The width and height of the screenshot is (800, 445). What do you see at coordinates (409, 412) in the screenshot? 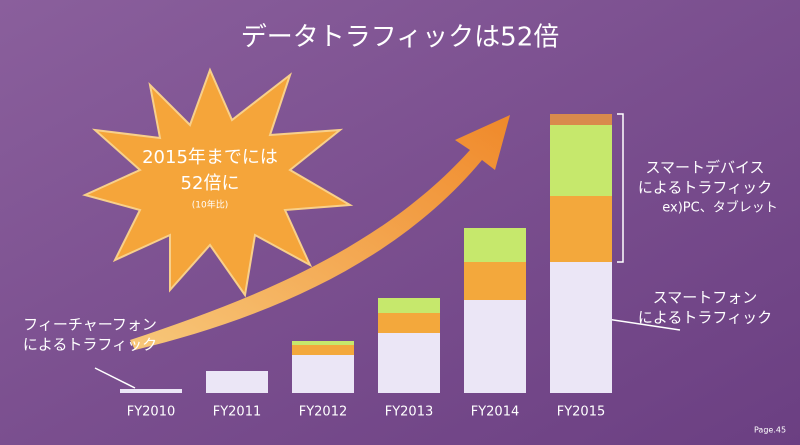
I see `x-tick-label: FY2013` at bounding box center [409, 412].